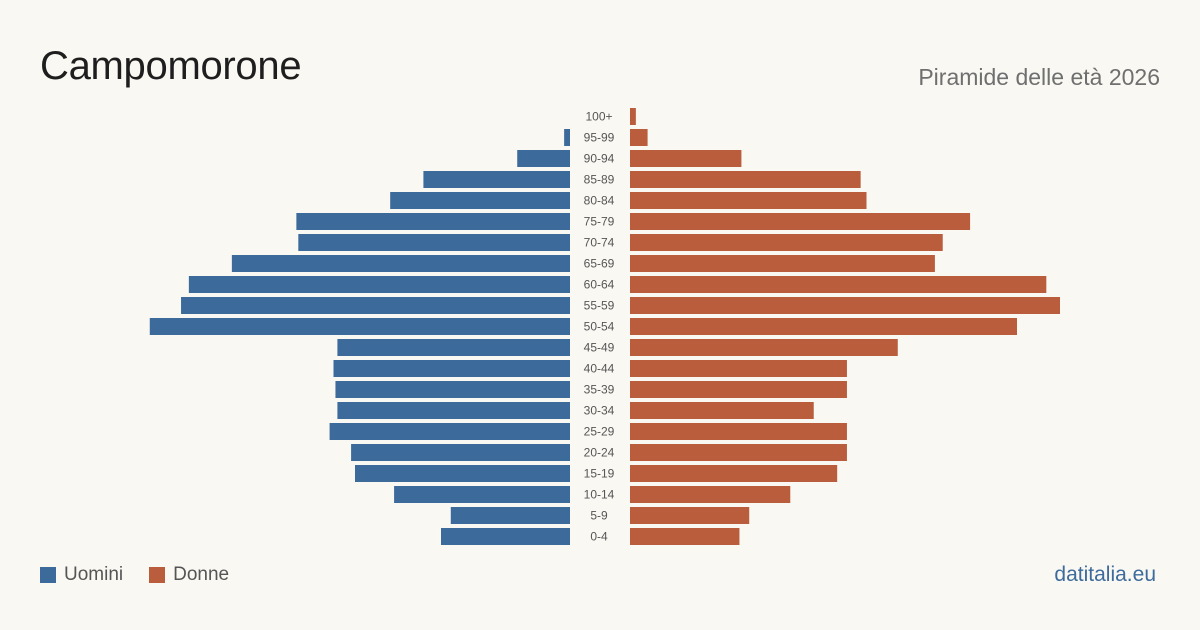 The height and width of the screenshot is (630, 1200). I want to click on legend-label-women: Donne, so click(201, 574).